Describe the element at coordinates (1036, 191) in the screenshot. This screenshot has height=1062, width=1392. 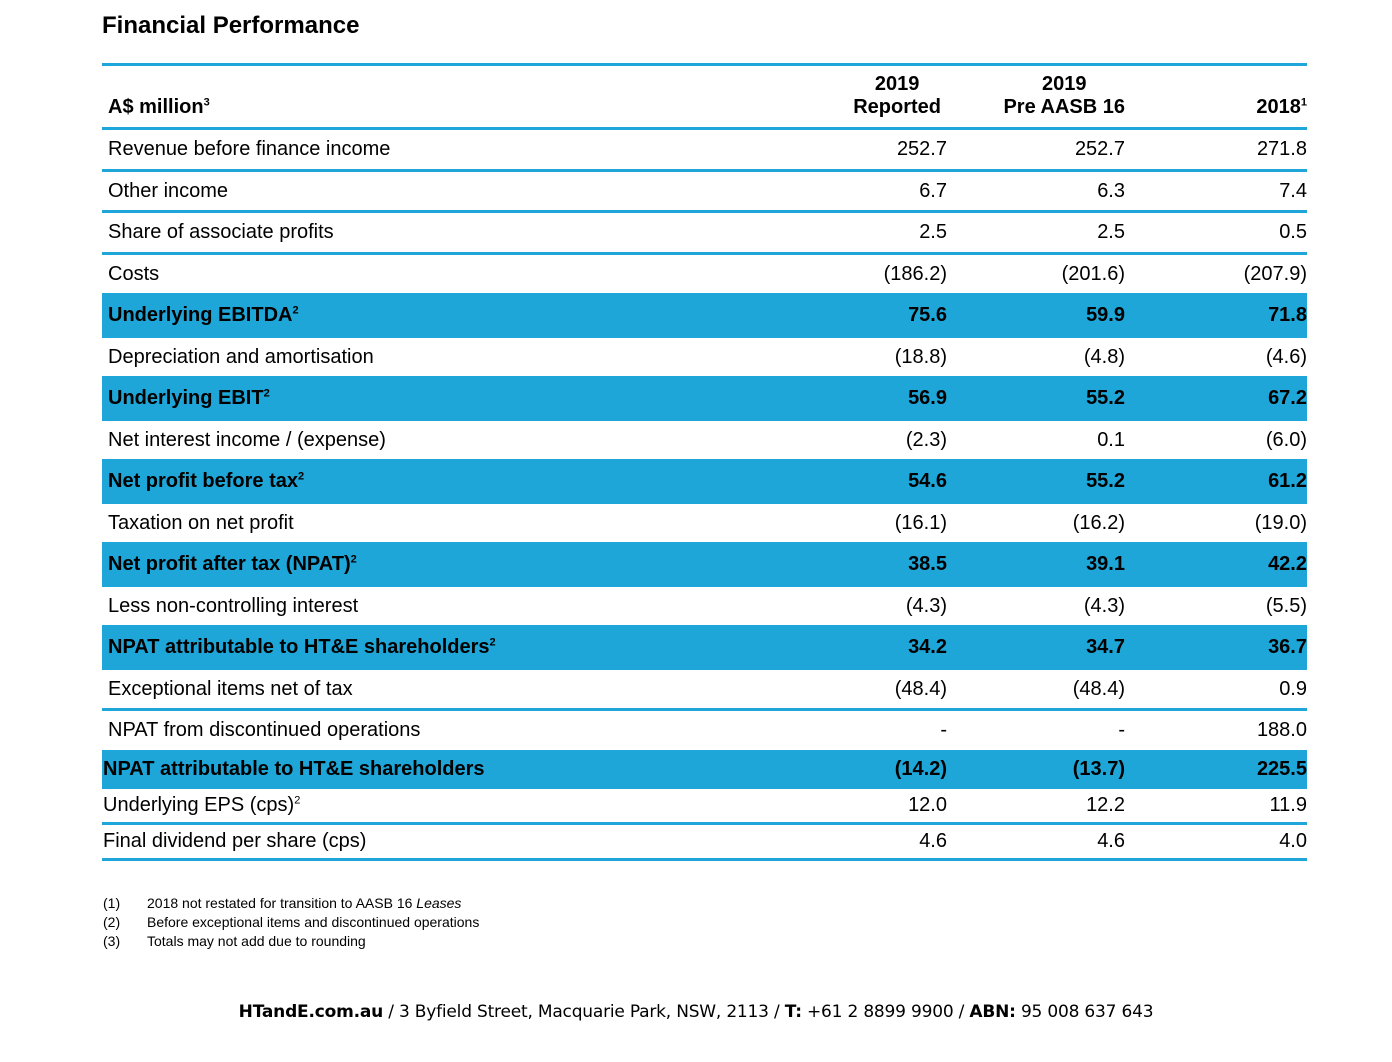
I see `row-value-b: 6.3` at that location.